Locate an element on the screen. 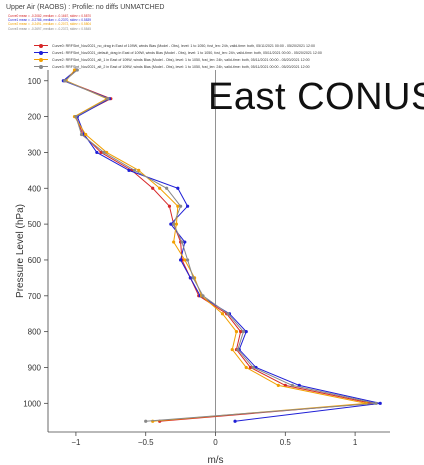  y-tick-label: 300 is located at coordinates (35, 152).